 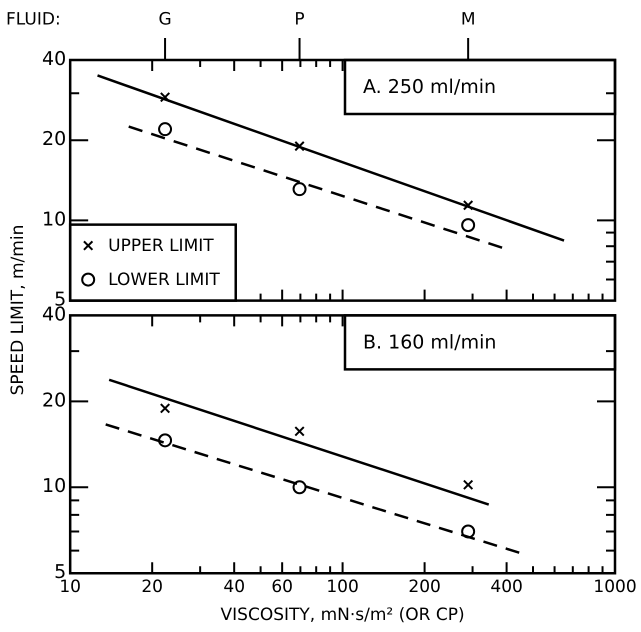 What do you see at coordinates (299, 19) in the screenshot?
I see `annotation: P` at bounding box center [299, 19].